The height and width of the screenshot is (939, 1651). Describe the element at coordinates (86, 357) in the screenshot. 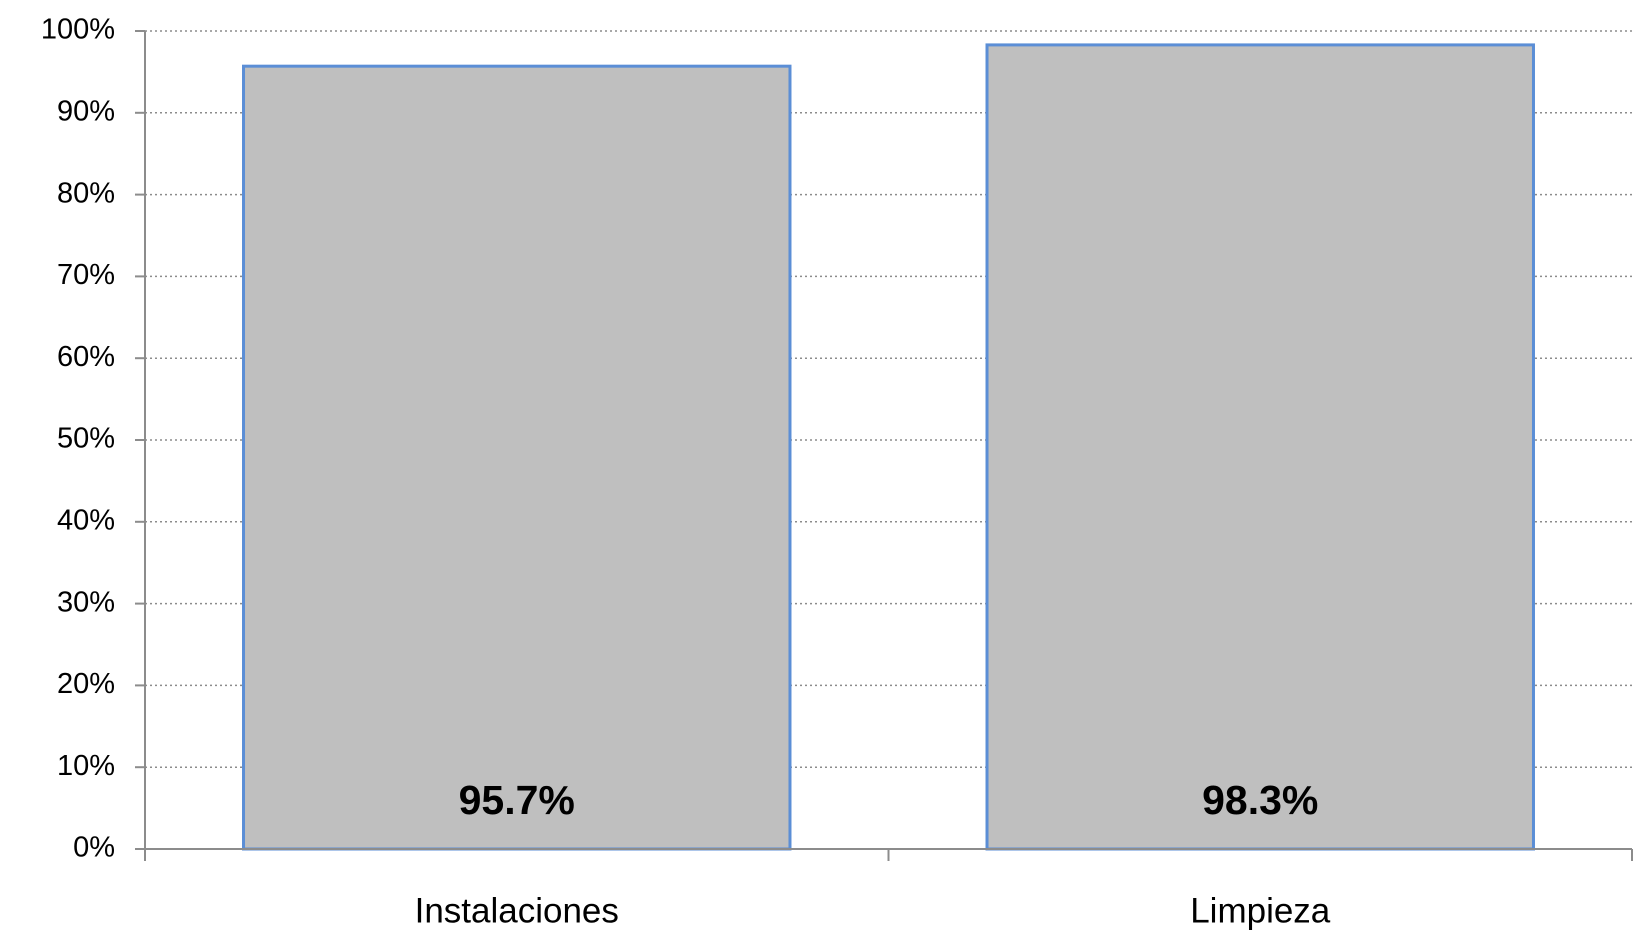

I see `y-tick-label: 60%` at that location.